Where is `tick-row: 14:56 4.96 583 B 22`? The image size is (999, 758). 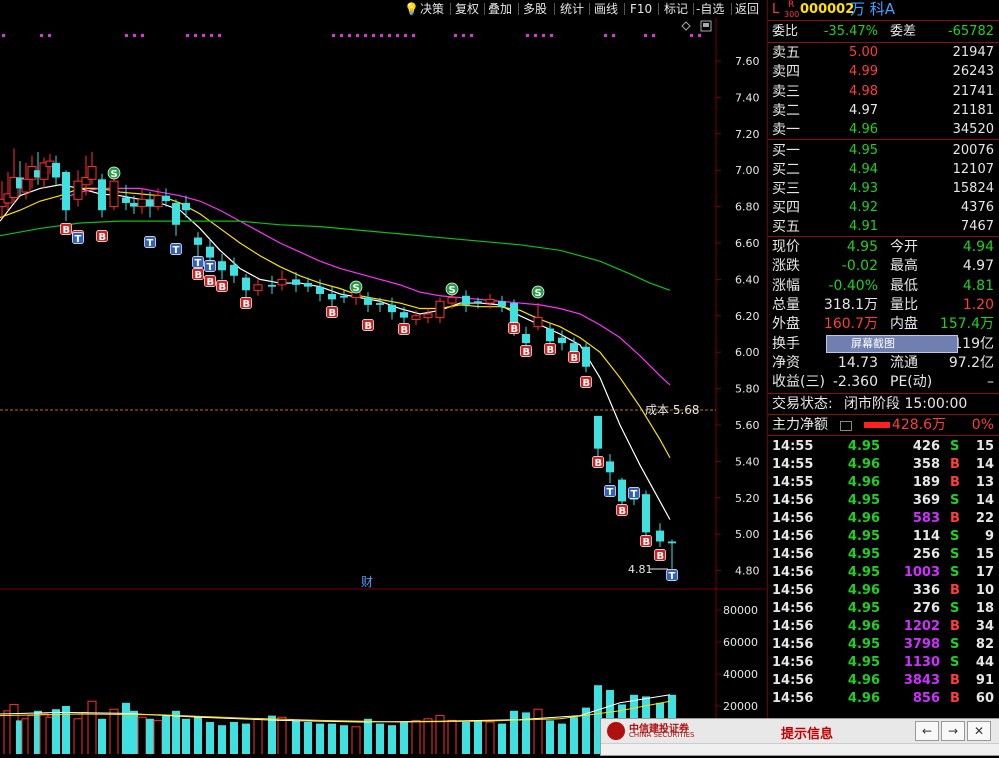
tick-row: 14:56 4.96 583 B 22 is located at coordinates (883, 519).